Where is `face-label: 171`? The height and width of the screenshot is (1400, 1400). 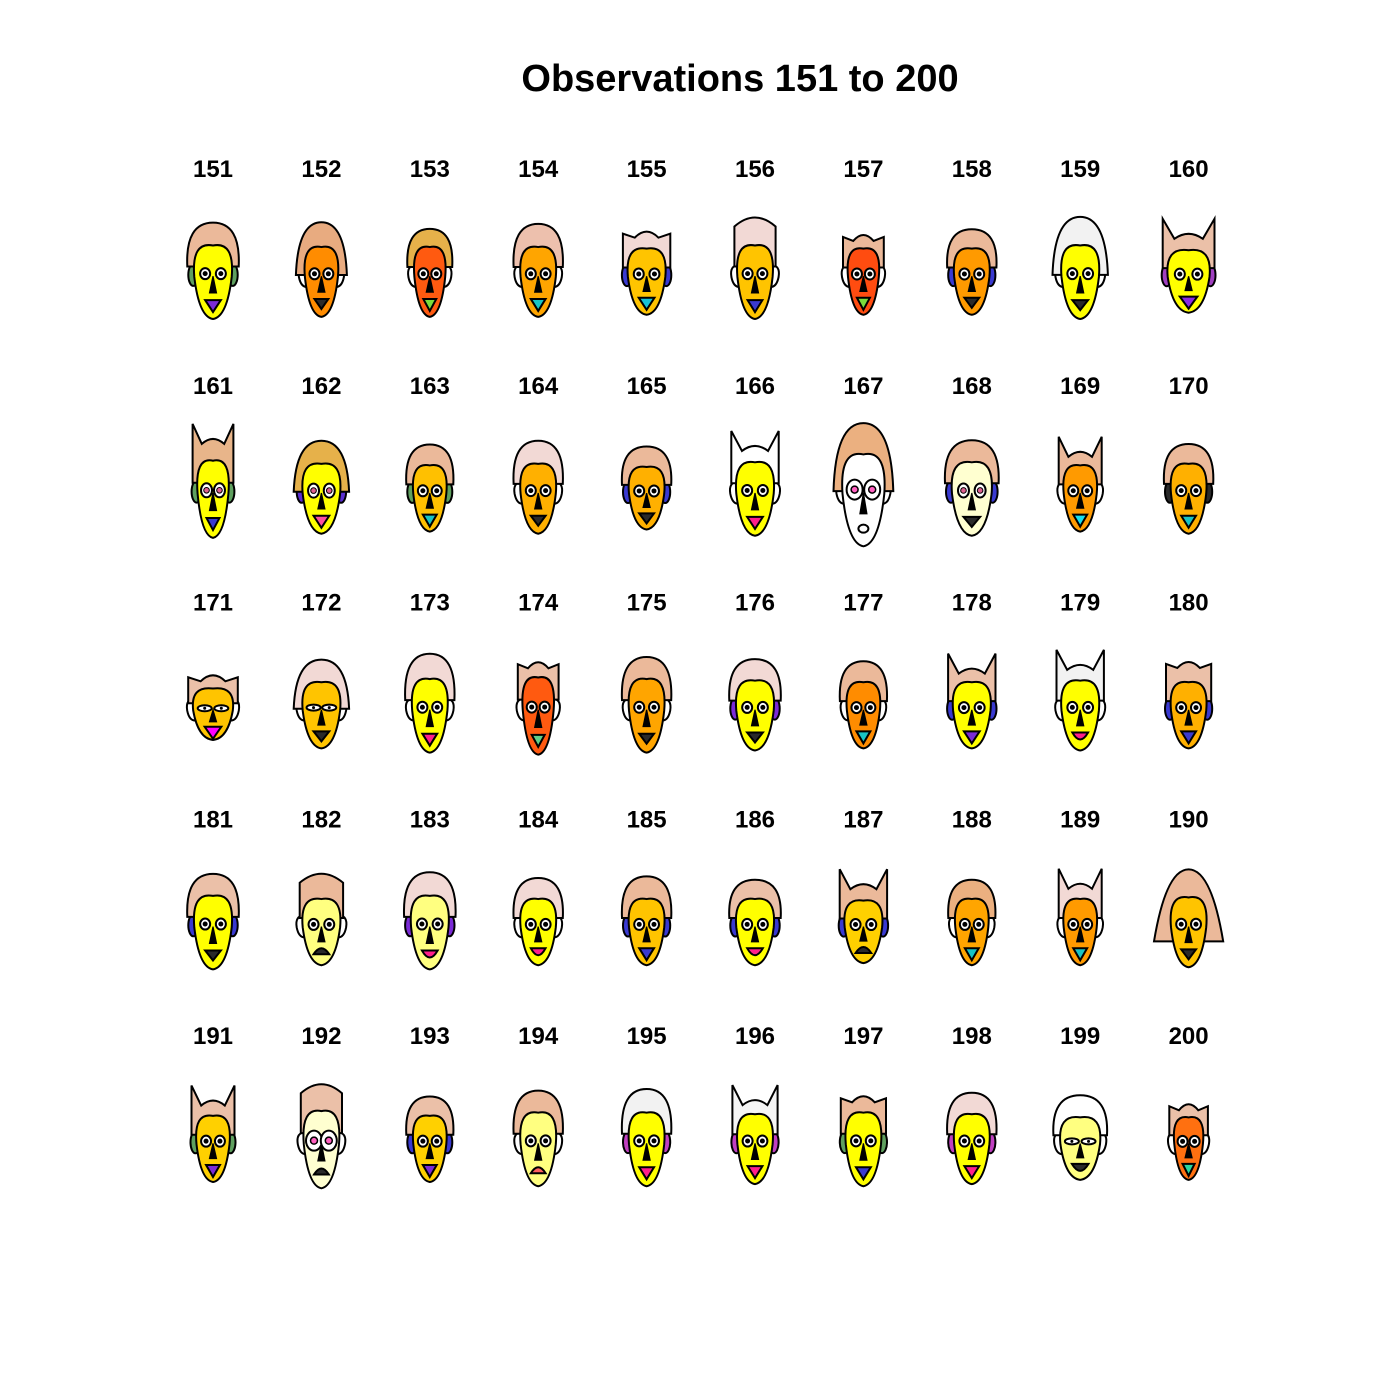
face-label: 171 is located at coordinates (213, 603).